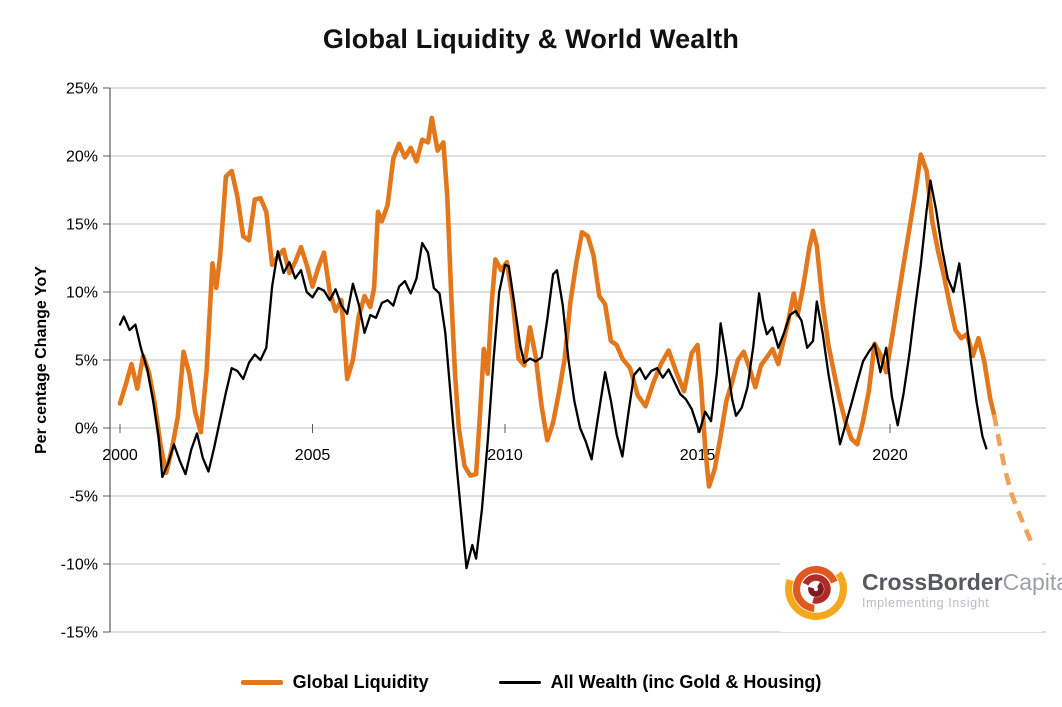  What do you see at coordinates (41, 360) in the screenshot?
I see `y-axis-title: Per centage Change YoY` at bounding box center [41, 360].